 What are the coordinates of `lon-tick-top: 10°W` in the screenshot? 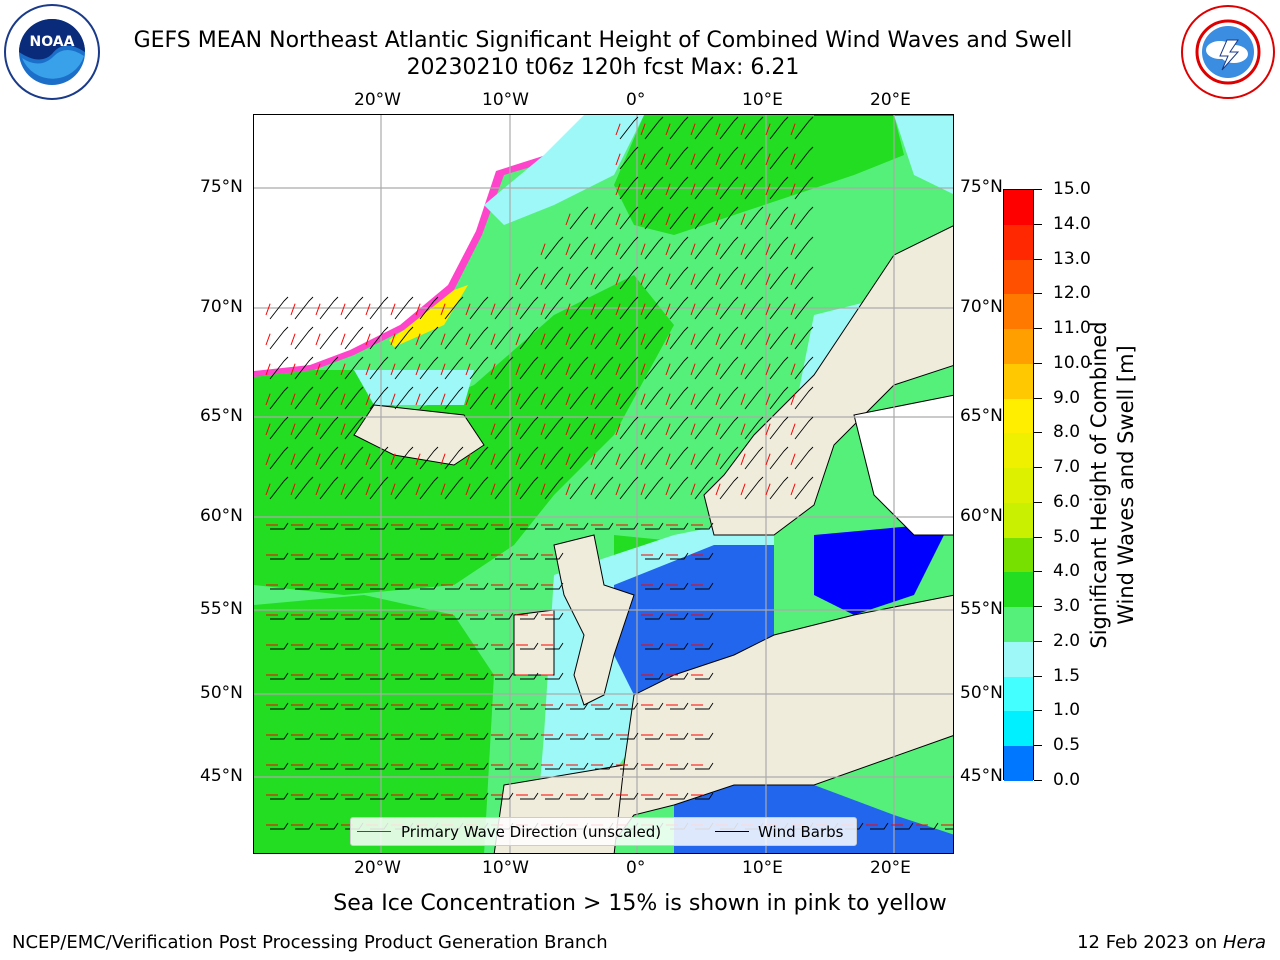 It's located at (505, 100).